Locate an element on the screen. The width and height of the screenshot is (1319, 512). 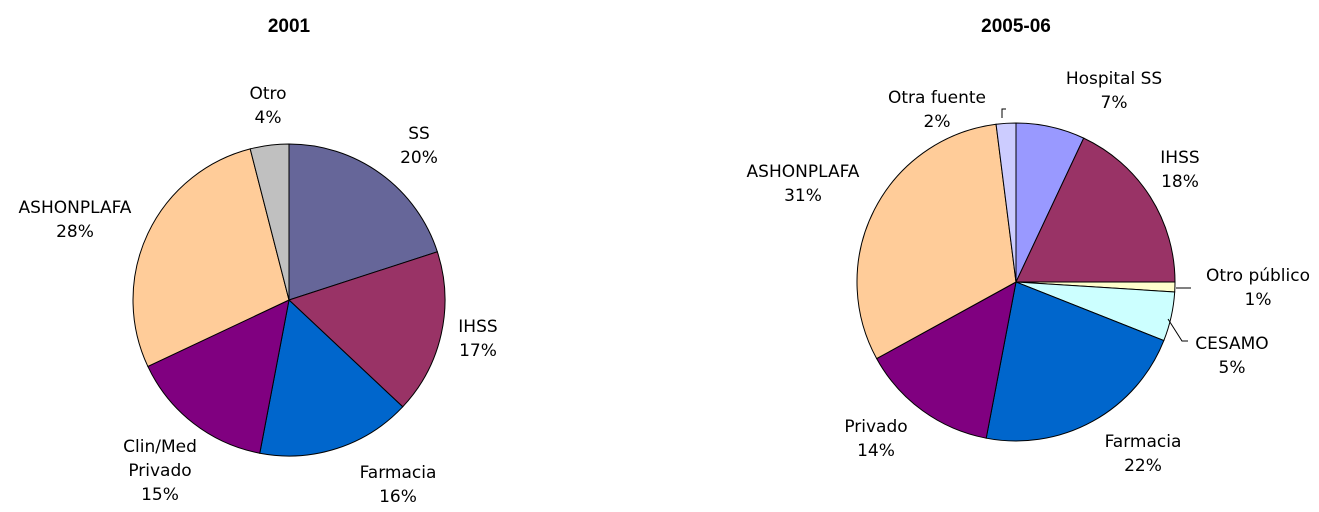
chart-title-2005-06: 2005-06 is located at coordinates (1016, 26).